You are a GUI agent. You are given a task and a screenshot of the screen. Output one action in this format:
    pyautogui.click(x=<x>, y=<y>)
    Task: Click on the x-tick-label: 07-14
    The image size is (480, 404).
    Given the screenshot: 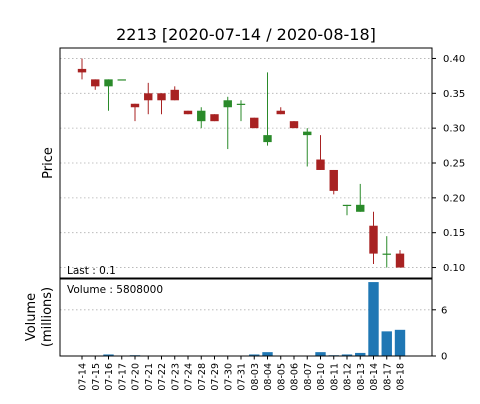 What is the action you would take?
    pyautogui.click(x=83, y=377)
    